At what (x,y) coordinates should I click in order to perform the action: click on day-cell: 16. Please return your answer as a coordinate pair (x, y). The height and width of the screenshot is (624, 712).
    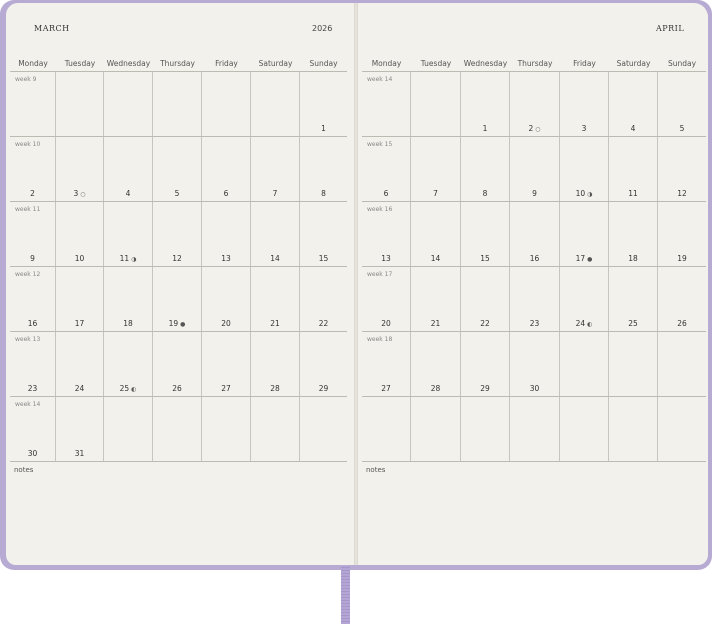
    Looking at the image, I should click on (535, 234).